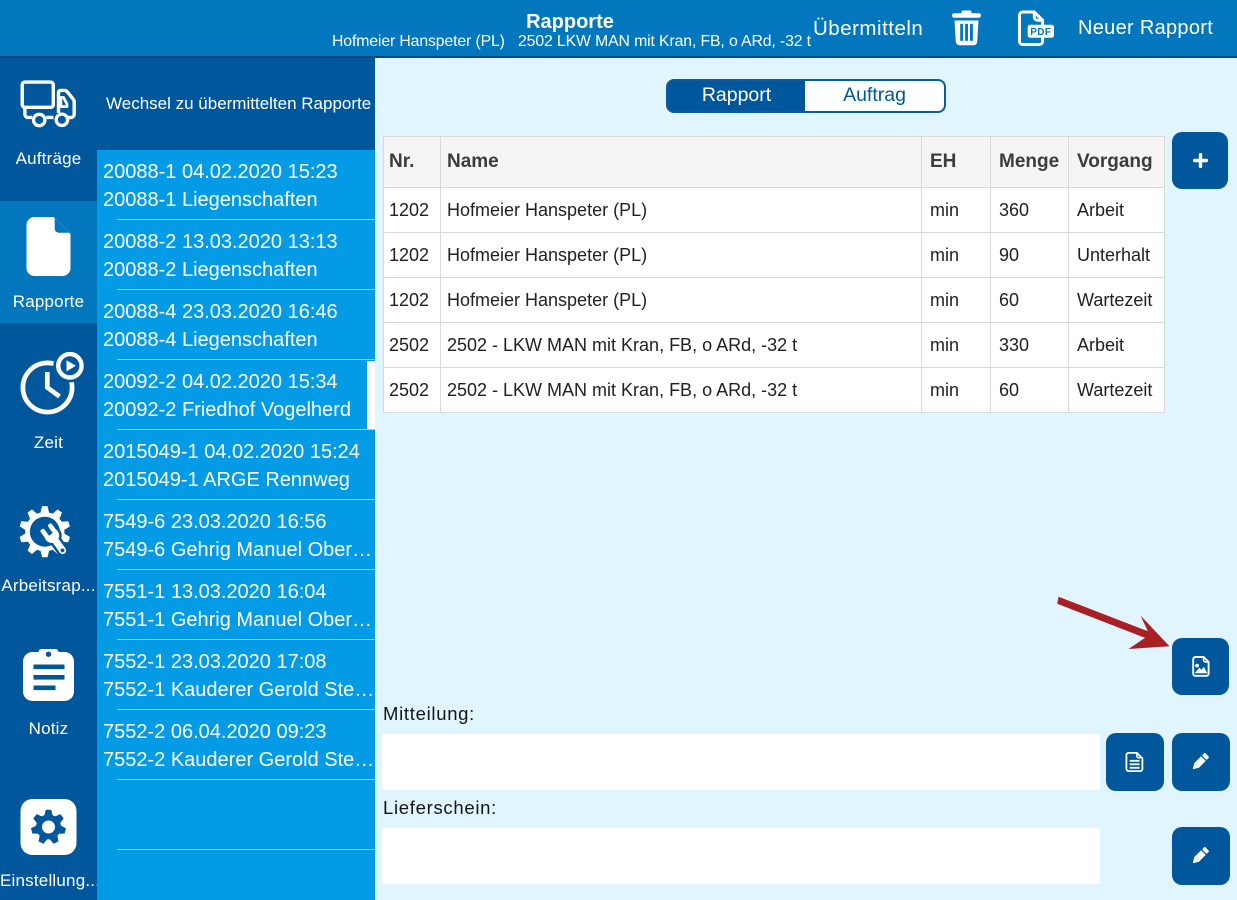 Image resolution: width=1237 pixels, height=900 pixels. What do you see at coordinates (1040, 32) in the screenshot?
I see `svg-text: PDF` at bounding box center [1040, 32].